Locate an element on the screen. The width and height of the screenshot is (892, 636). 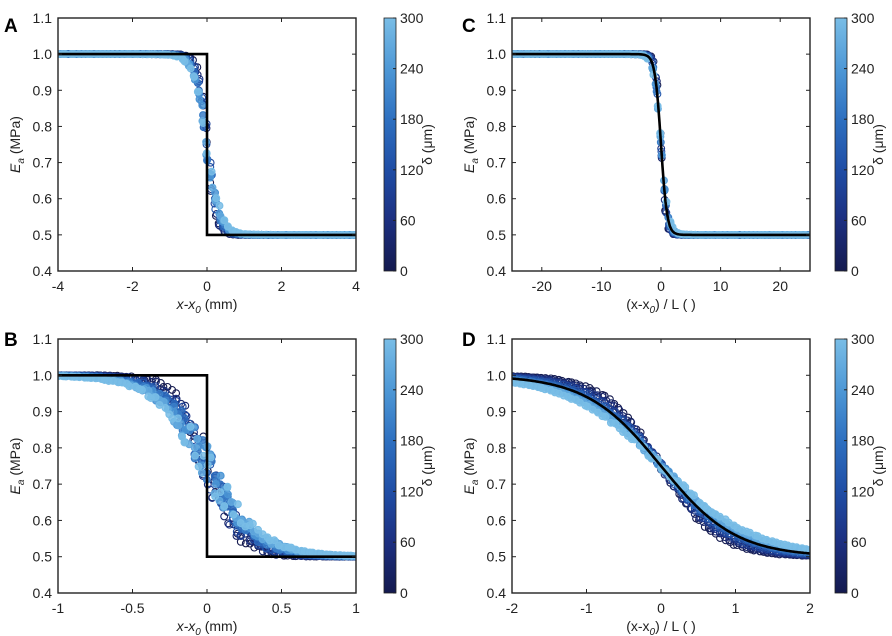
fit-line is located at coordinates (661, 144).